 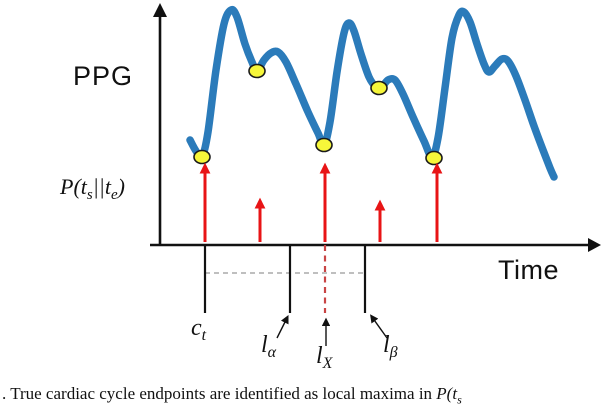 What do you see at coordinates (332, 330) in the screenshot?
I see `pointer-arrows` at bounding box center [332, 330].